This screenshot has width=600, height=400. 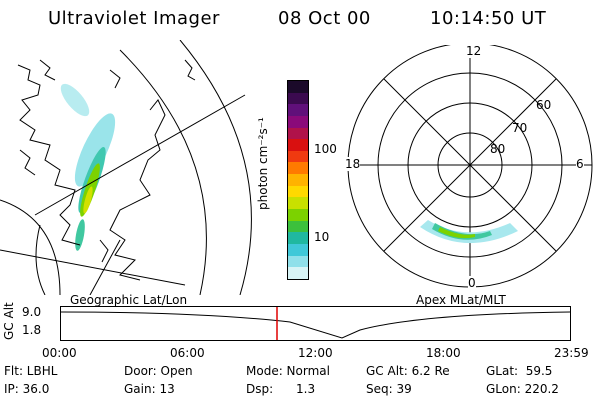 What do you see at coordinates (59, 353) in the screenshot?
I see `timeline-xtick-0000: 00:00` at bounding box center [59, 353].